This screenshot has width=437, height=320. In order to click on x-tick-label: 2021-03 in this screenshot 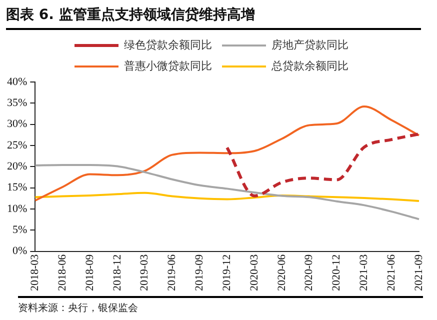, I will do `click(364, 273)`.